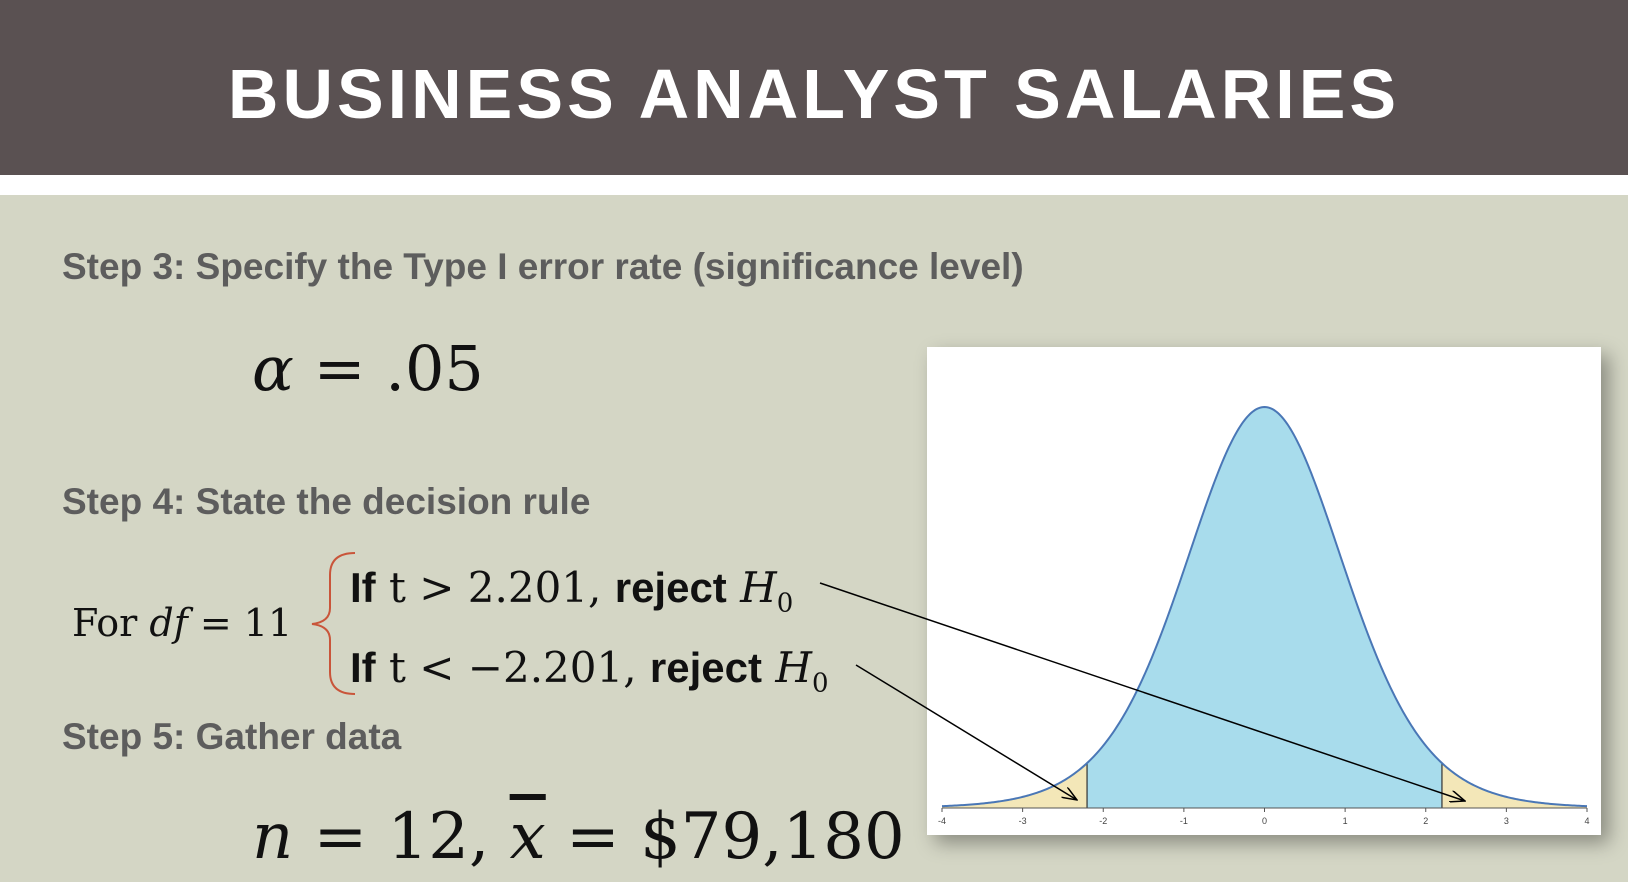  Describe the element at coordinates (495, 587) in the screenshot. I see `rule-upper-condition: t > 2.201,` at that location.